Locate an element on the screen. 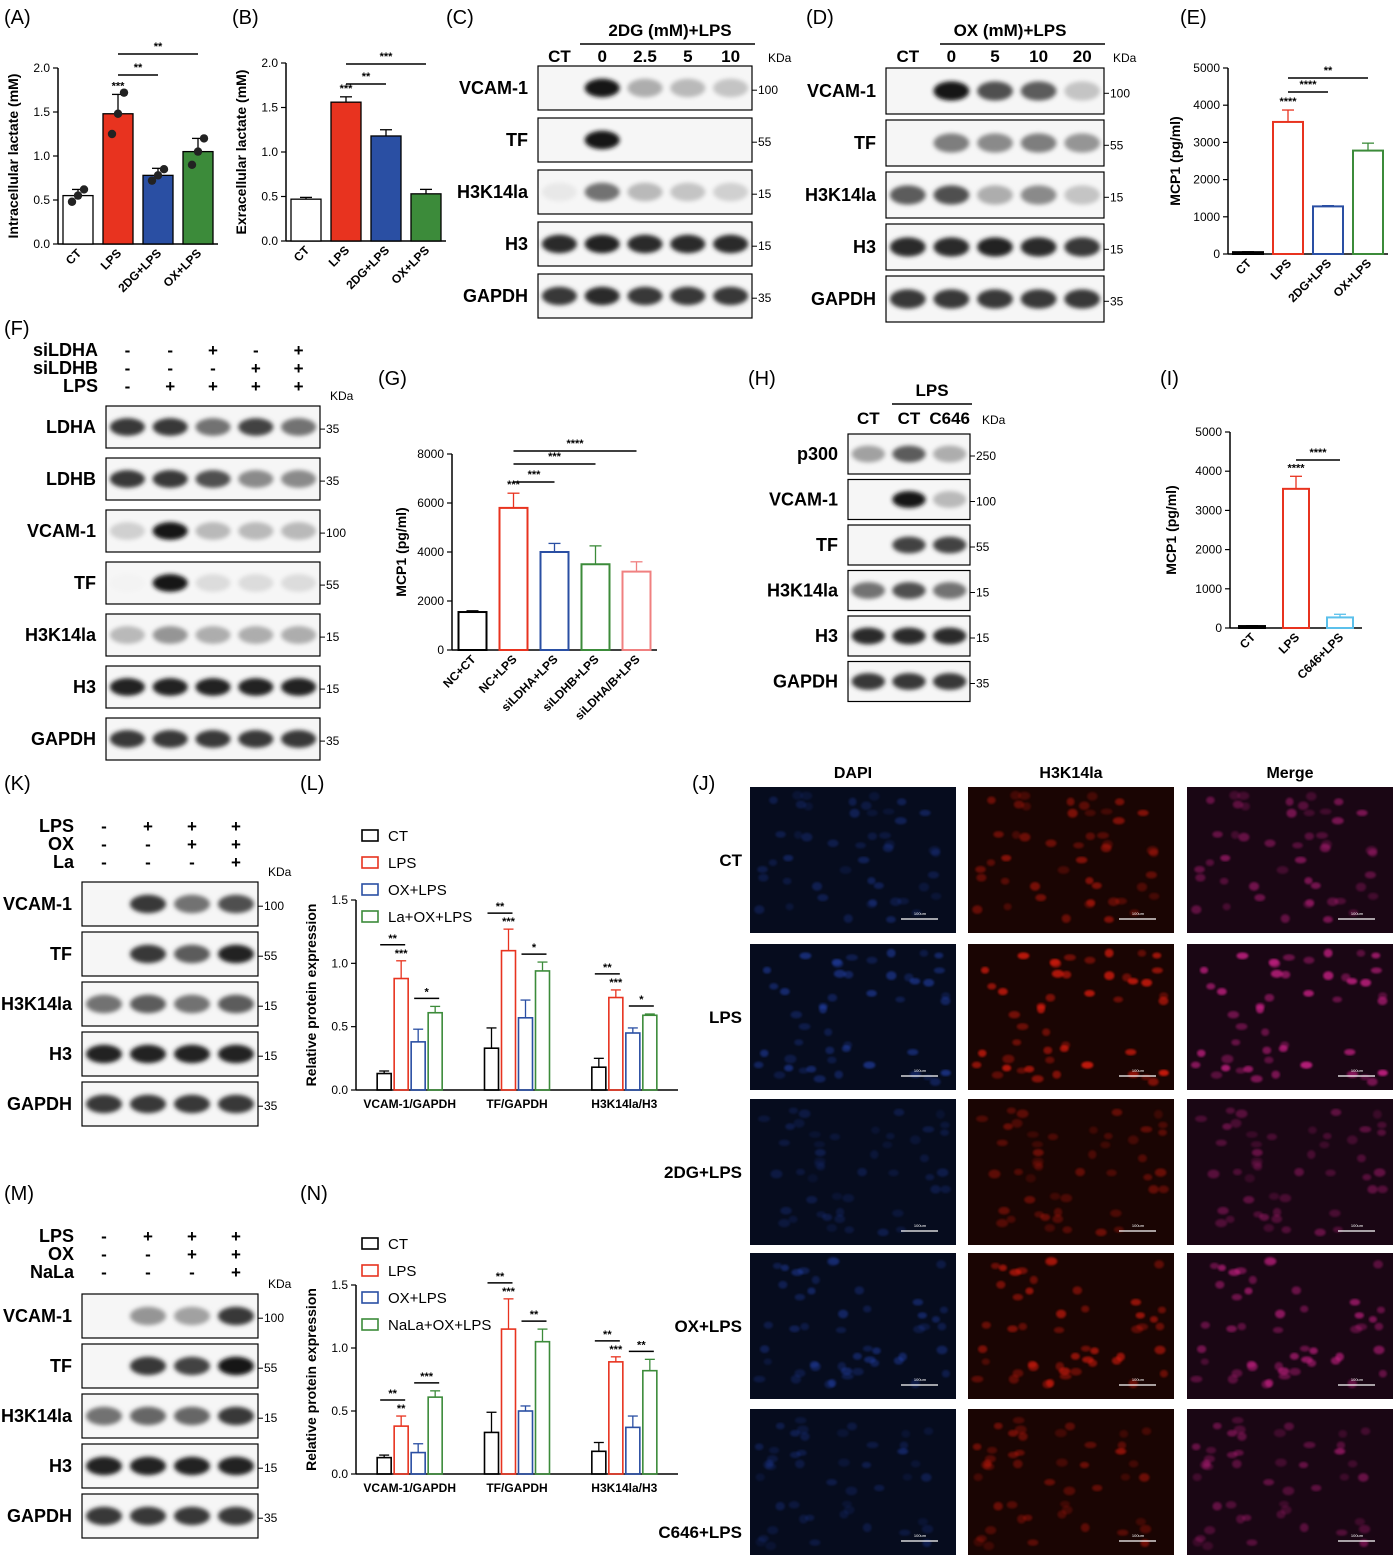 This screenshot has width=1400, height=1560. mw-marker: 100 is located at coordinates (1120, 93).